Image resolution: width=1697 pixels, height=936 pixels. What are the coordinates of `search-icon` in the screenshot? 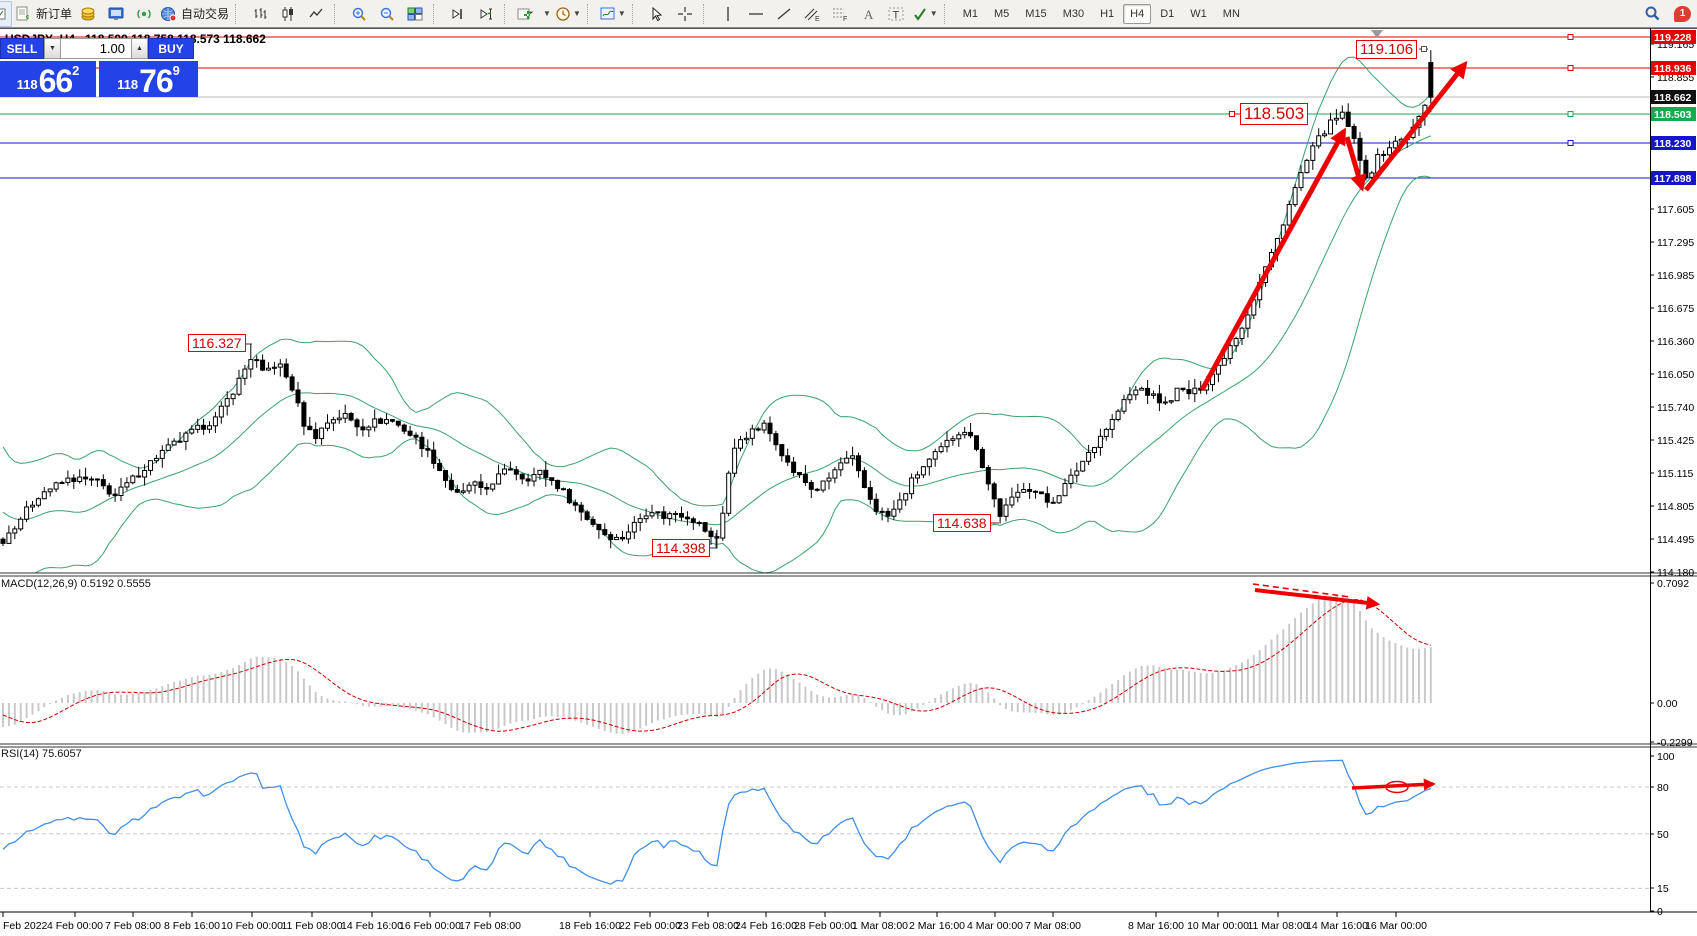 It's located at (1652, 14).